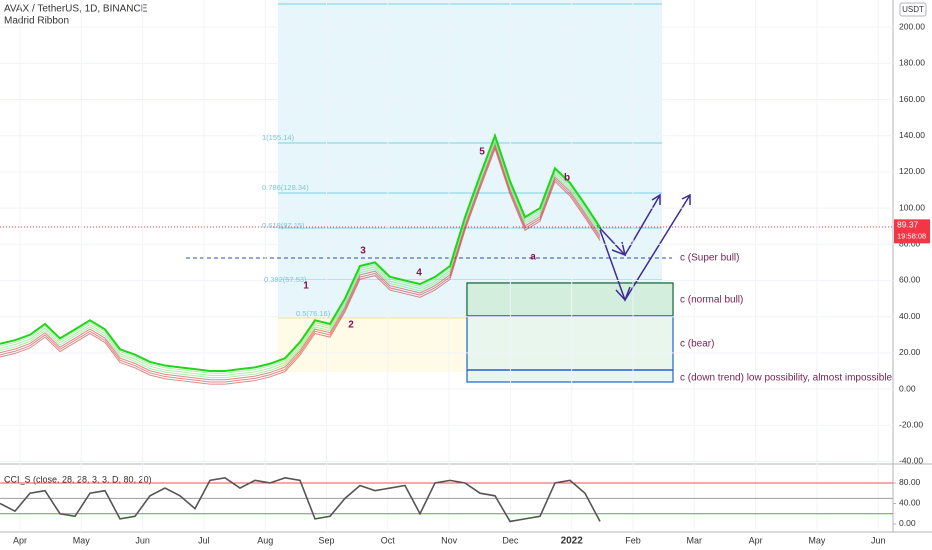  I want to click on y-tick-label: 120.00, so click(912, 171).